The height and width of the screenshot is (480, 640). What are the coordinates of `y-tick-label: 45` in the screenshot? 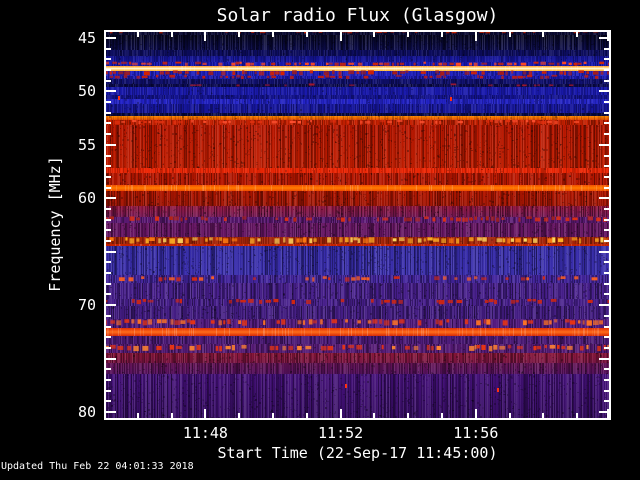 It's located at (86, 38).